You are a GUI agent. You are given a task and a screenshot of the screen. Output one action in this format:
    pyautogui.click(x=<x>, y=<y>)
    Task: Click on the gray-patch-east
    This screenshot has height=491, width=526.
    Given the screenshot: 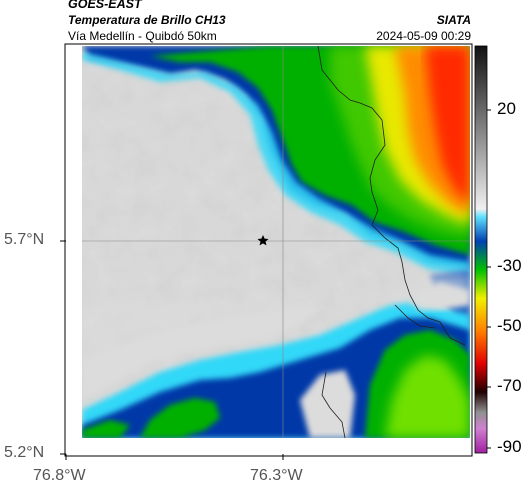 What is the action you would take?
    pyautogui.click(x=439, y=296)
    